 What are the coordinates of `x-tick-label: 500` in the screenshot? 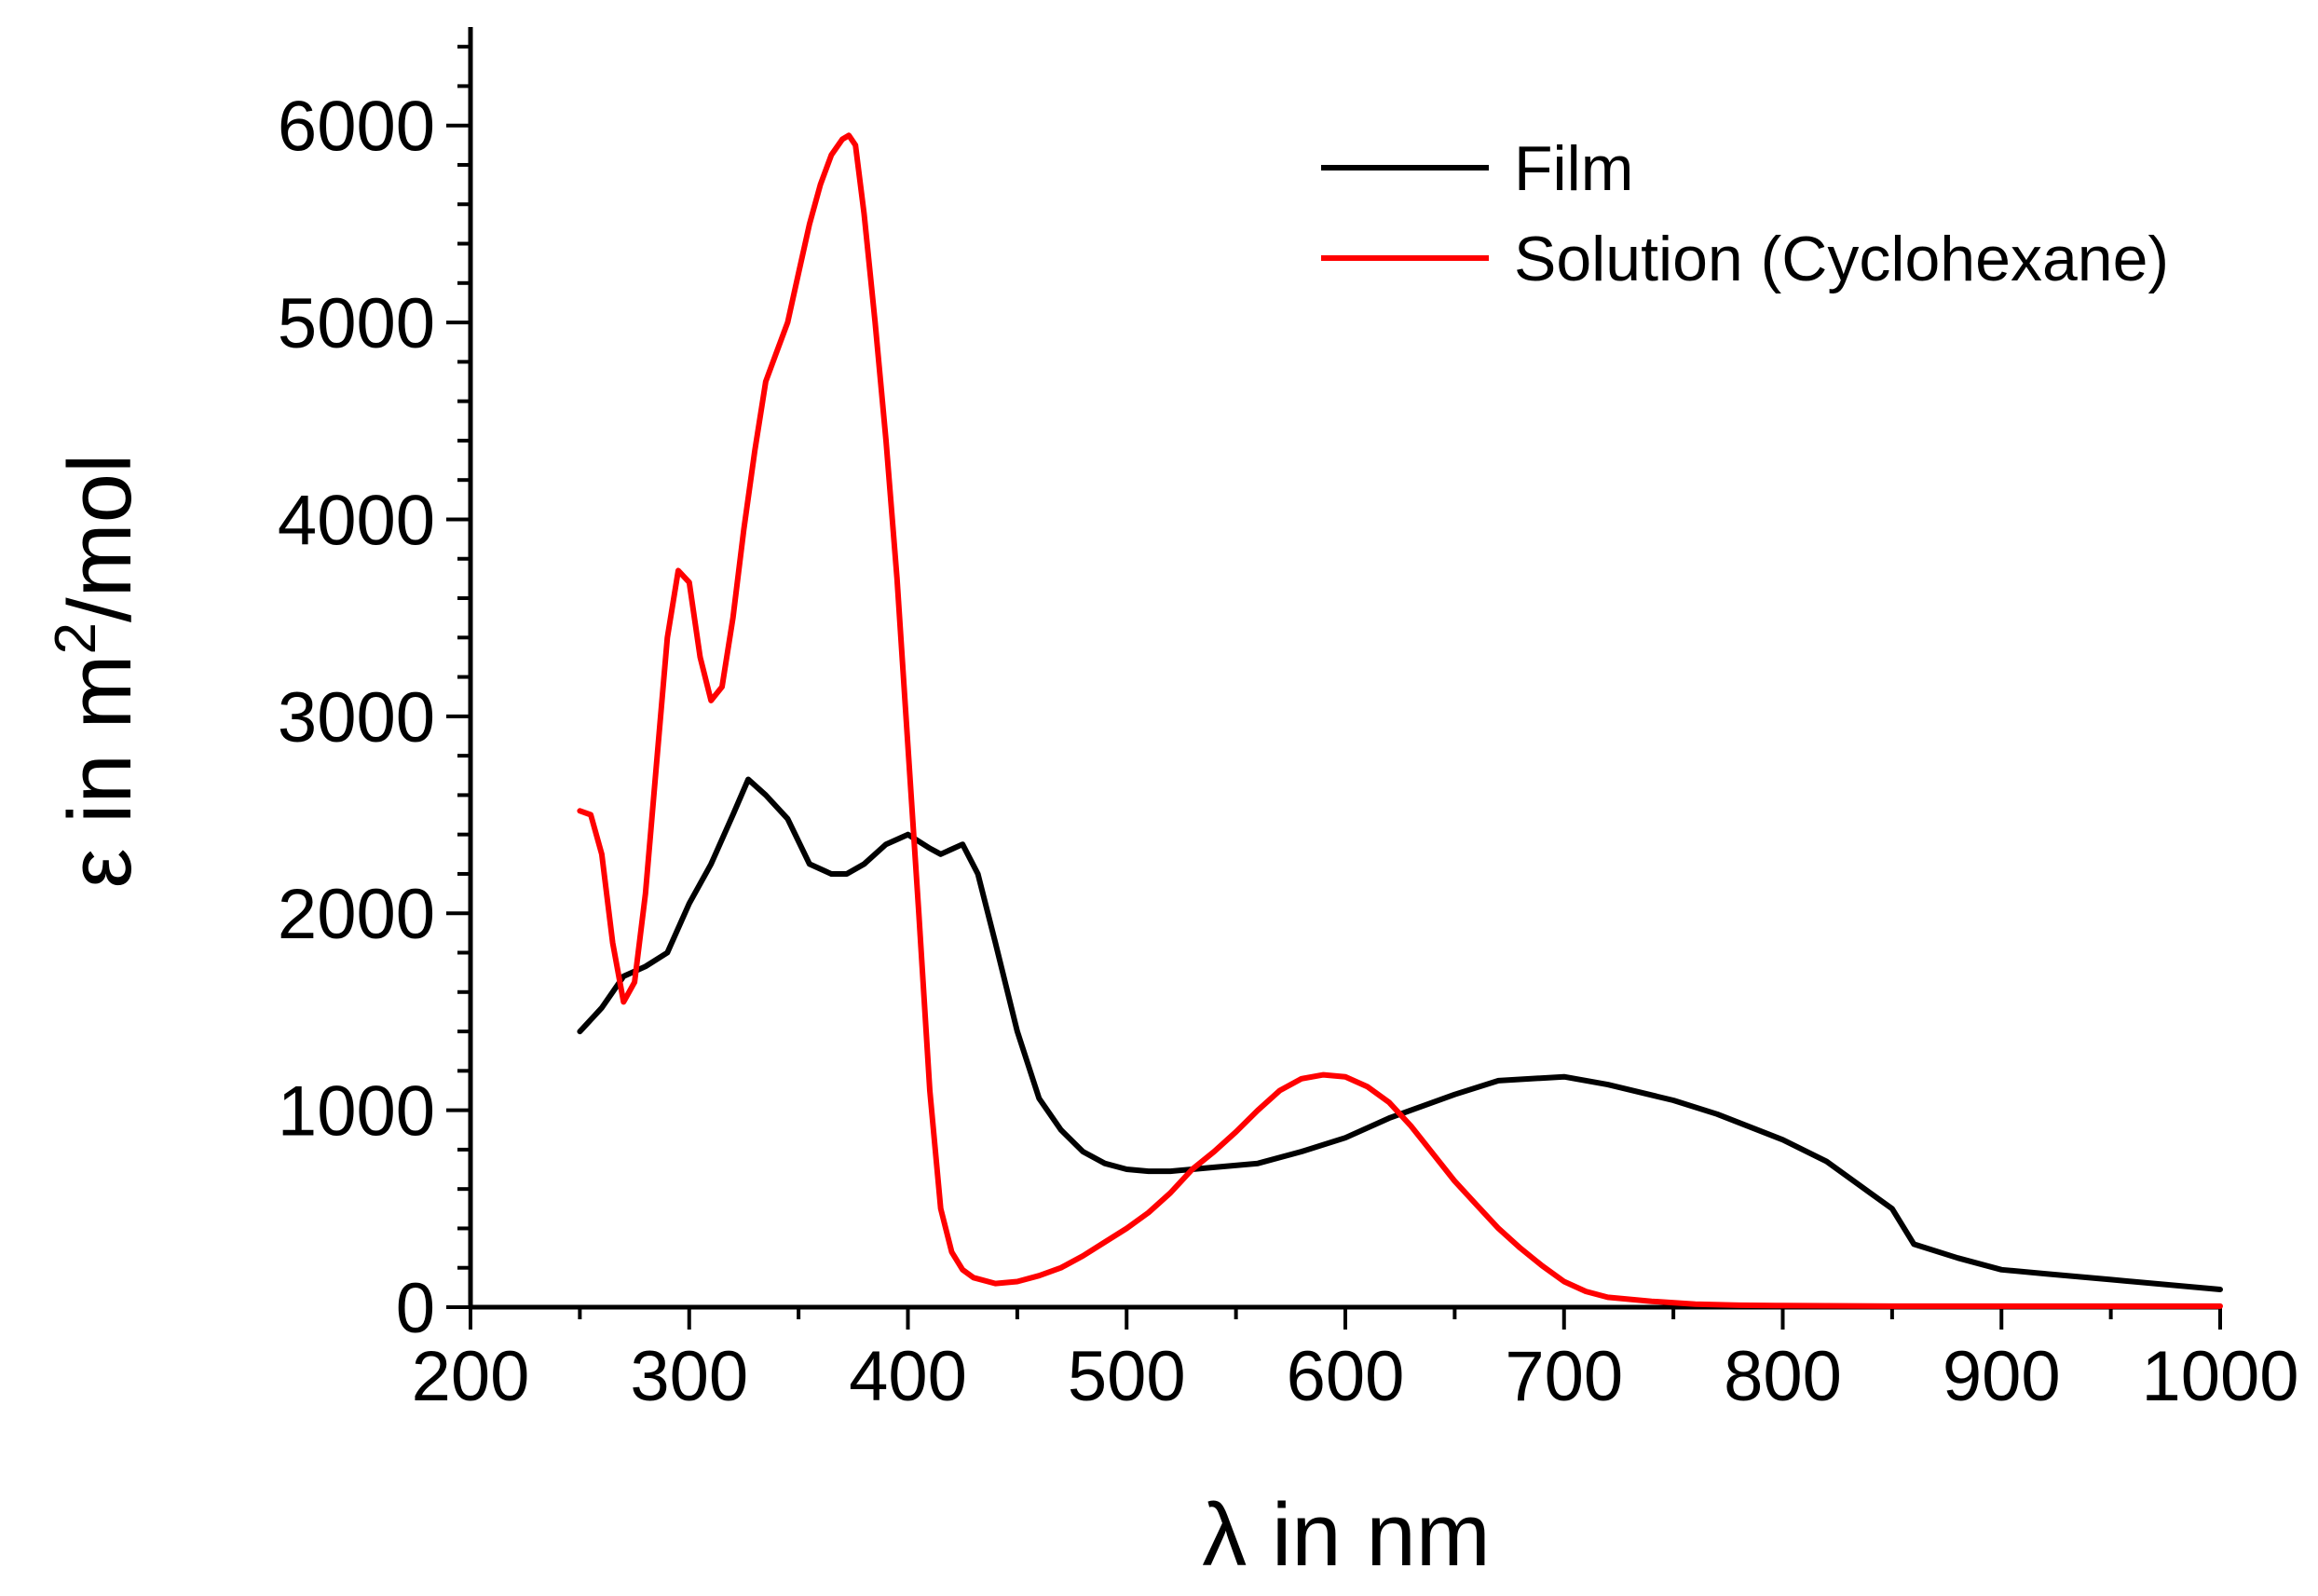 It's located at (1127, 1376).